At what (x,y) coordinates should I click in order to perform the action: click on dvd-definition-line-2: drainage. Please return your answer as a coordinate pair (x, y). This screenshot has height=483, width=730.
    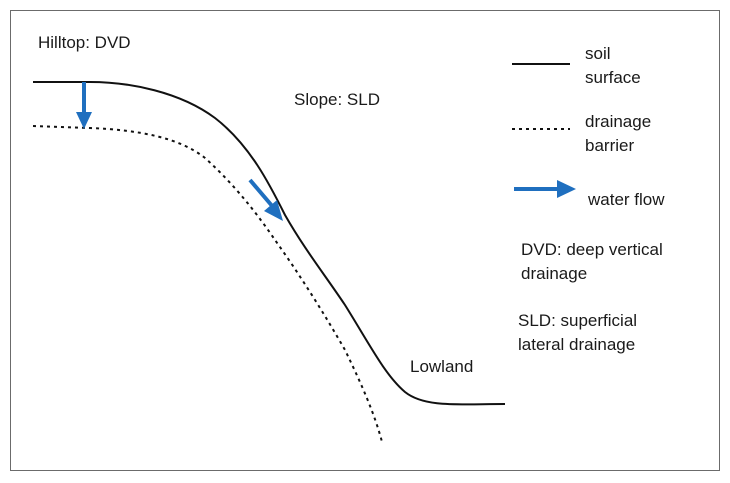
    Looking at the image, I should click on (554, 273).